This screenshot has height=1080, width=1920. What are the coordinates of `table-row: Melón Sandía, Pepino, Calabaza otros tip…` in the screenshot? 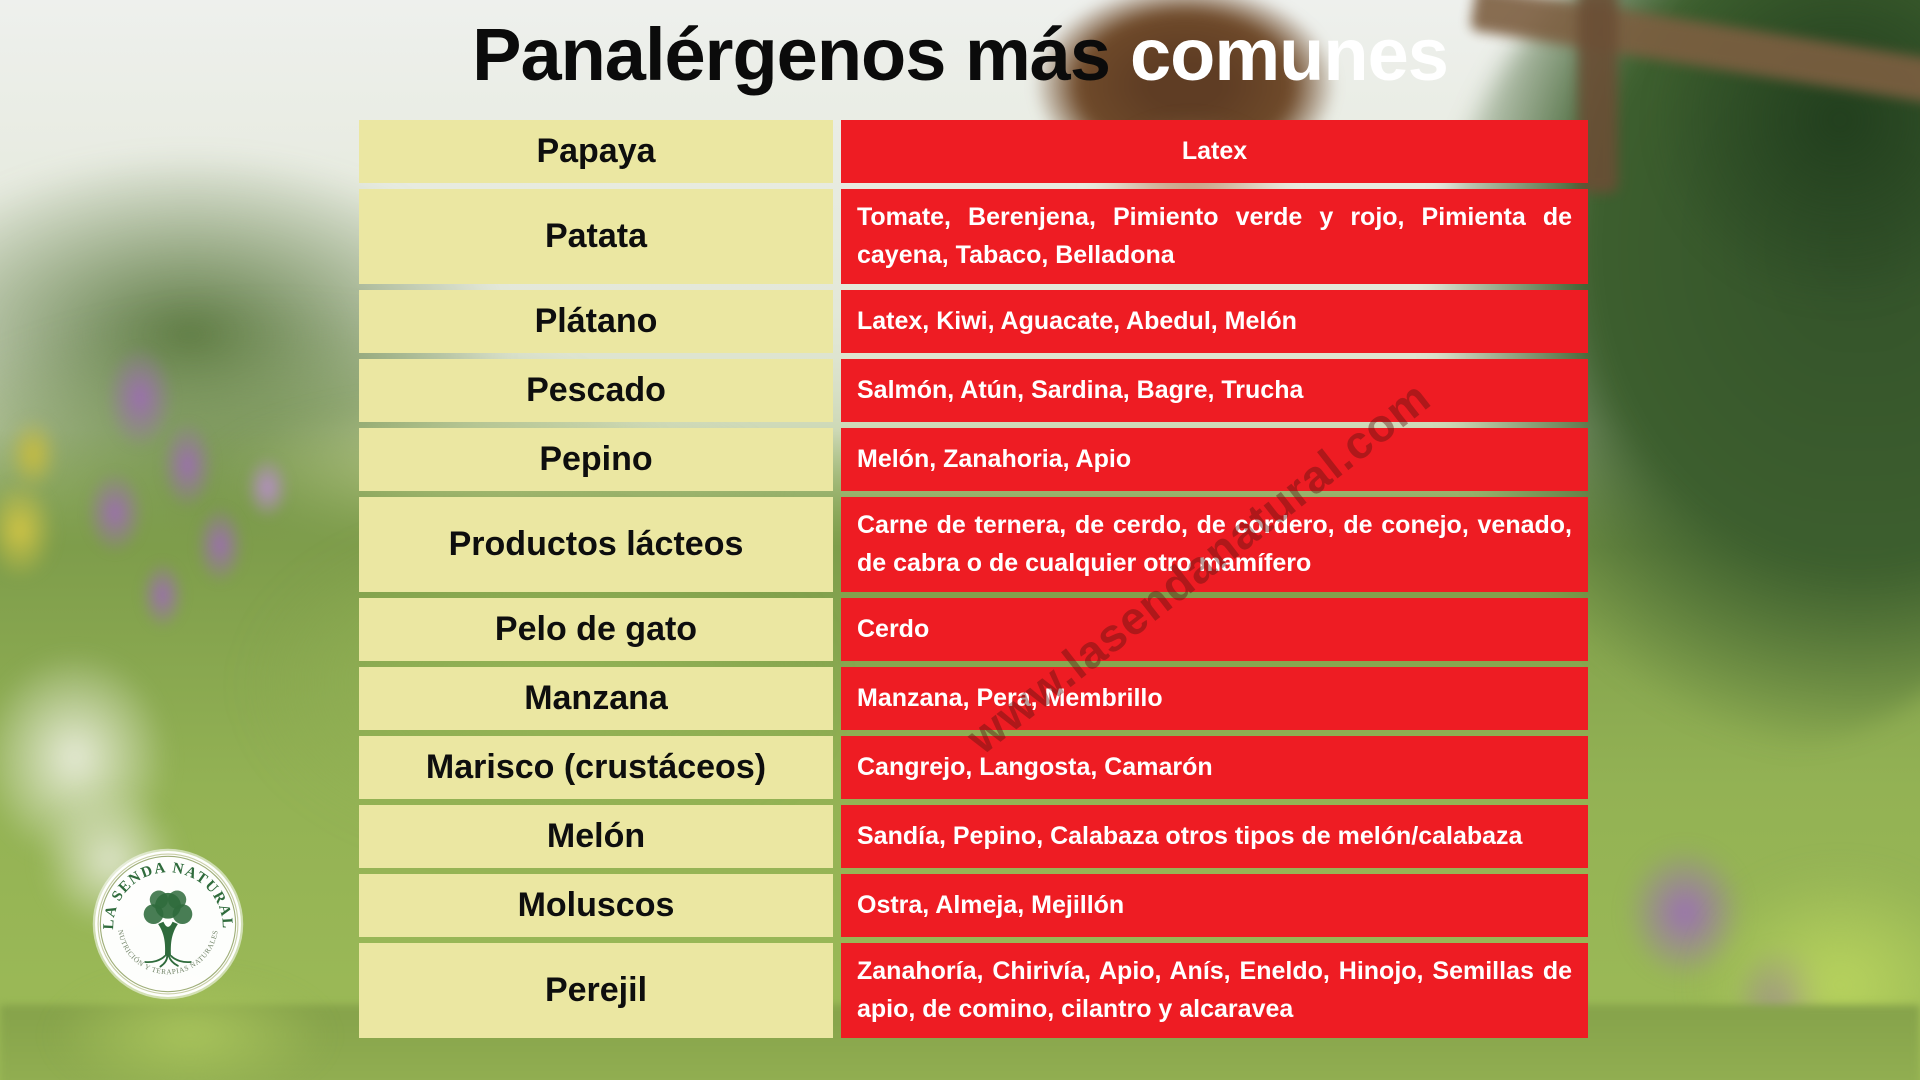 It's located at (973, 836).